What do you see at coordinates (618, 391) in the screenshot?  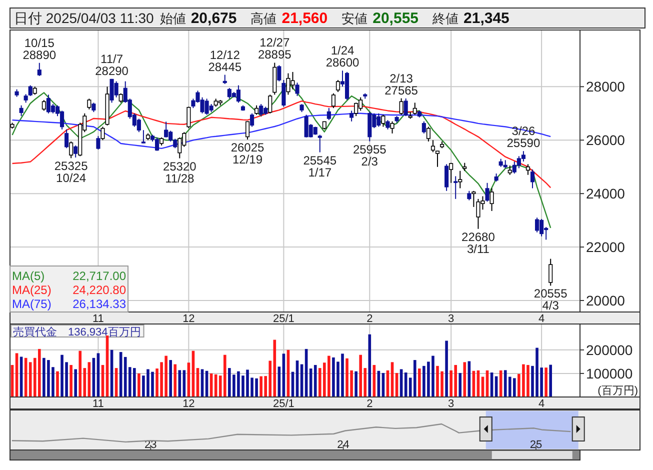 I see `y-axis-title: (百万円)` at bounding box center [618, 391].